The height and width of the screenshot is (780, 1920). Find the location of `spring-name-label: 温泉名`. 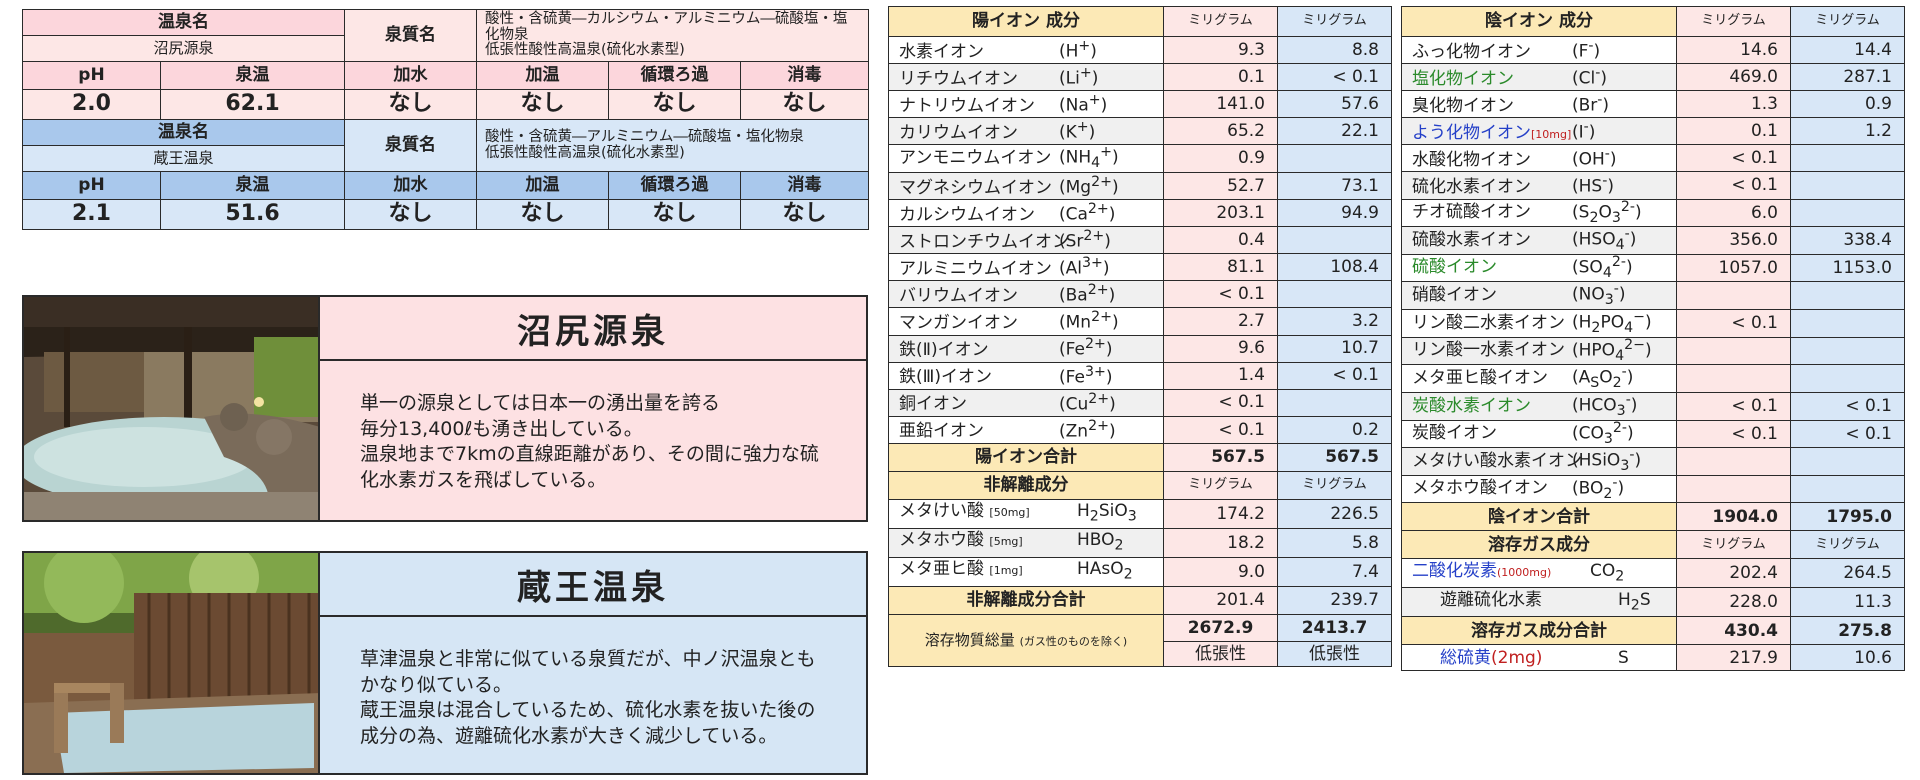

spring-name-label: 温泉名 is located at coordinates (183, 132).